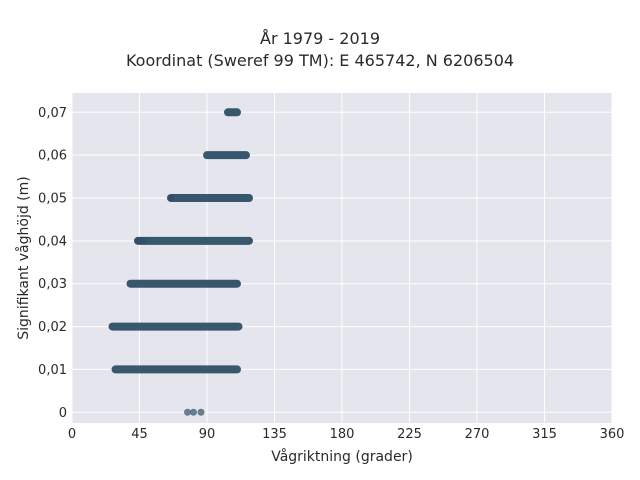  What do you see at coordinates (52, 199) in the screenshot?
I see `y-tick-label: 0,05` at bounding box center [52, 199].